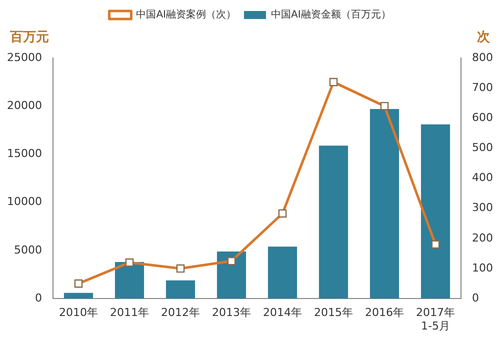 This screenshot has width=500, height=340. I want to click on x-tick-label: 2012年, so click(180, 313).